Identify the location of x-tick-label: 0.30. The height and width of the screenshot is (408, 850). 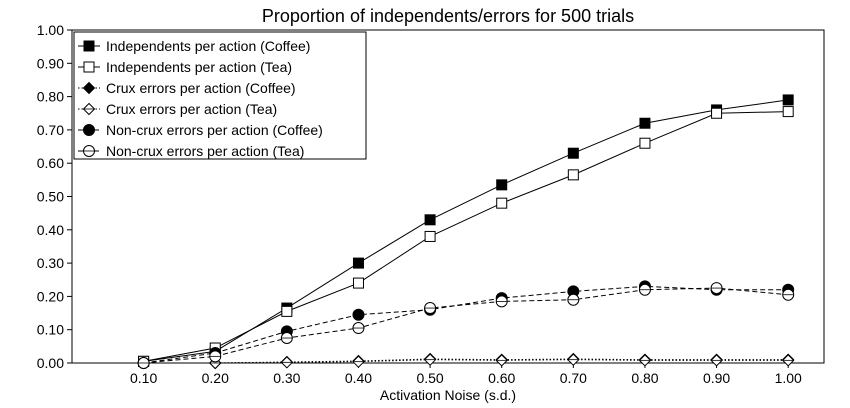
(286, 378).